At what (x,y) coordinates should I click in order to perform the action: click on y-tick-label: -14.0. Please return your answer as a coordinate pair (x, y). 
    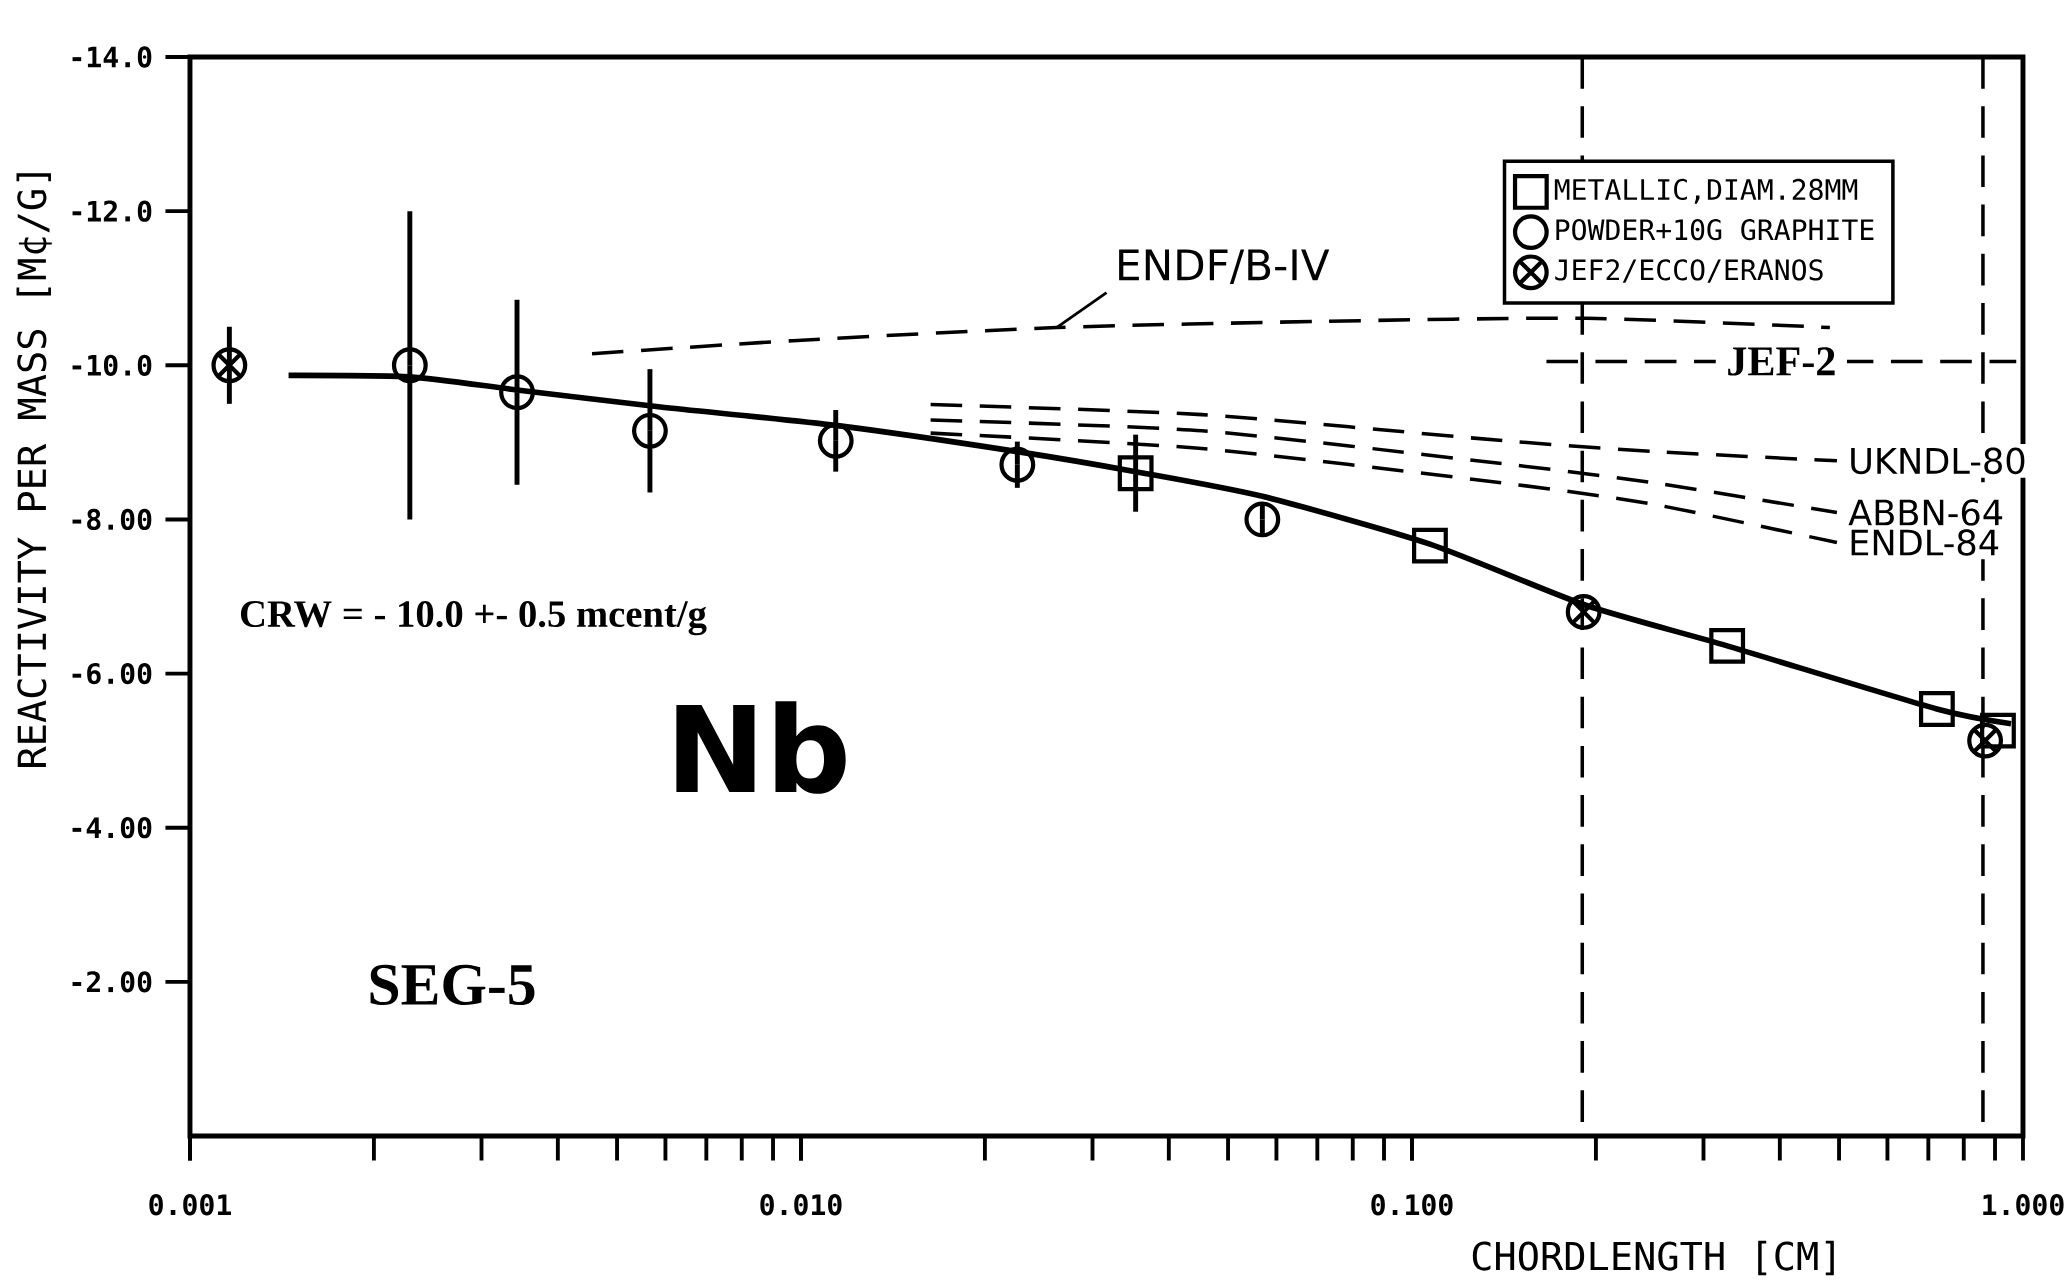
    Looking at the image, I should click on (112, 57).